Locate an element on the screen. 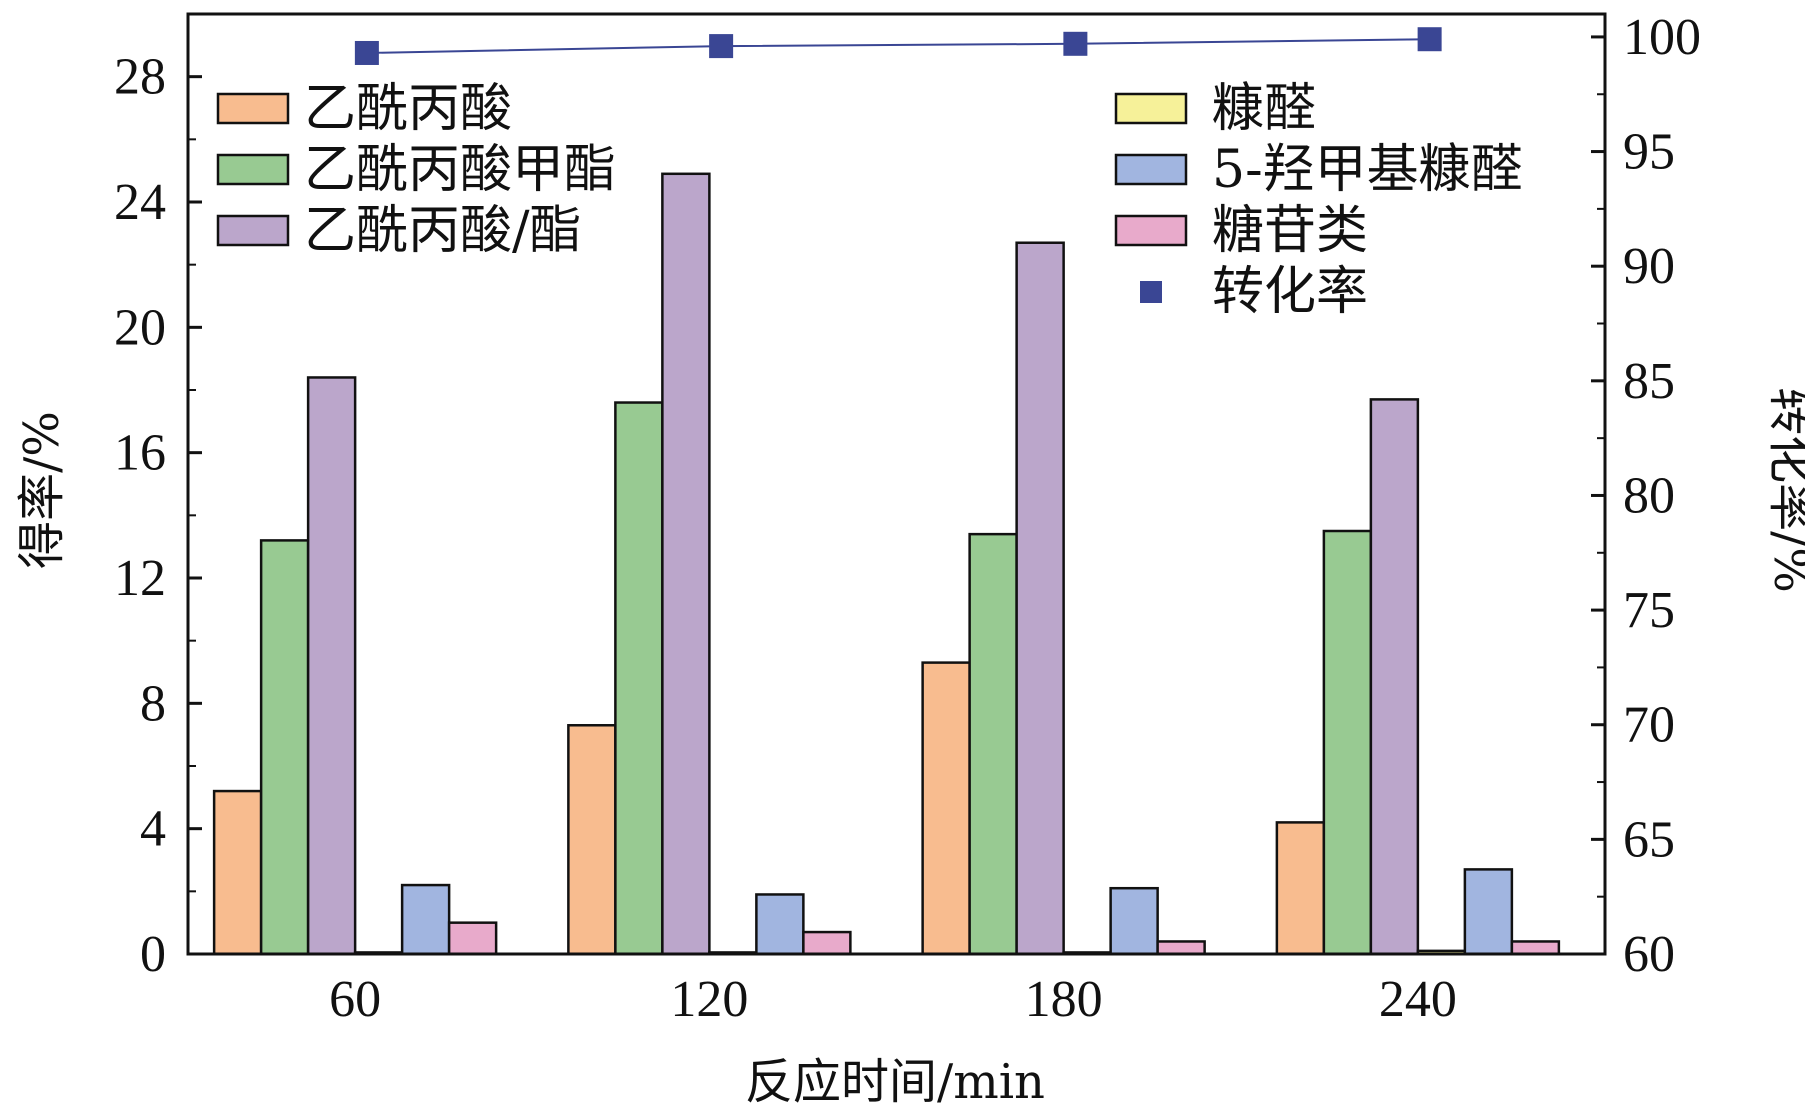  legend-marker is located at coordinates (1151, 292).